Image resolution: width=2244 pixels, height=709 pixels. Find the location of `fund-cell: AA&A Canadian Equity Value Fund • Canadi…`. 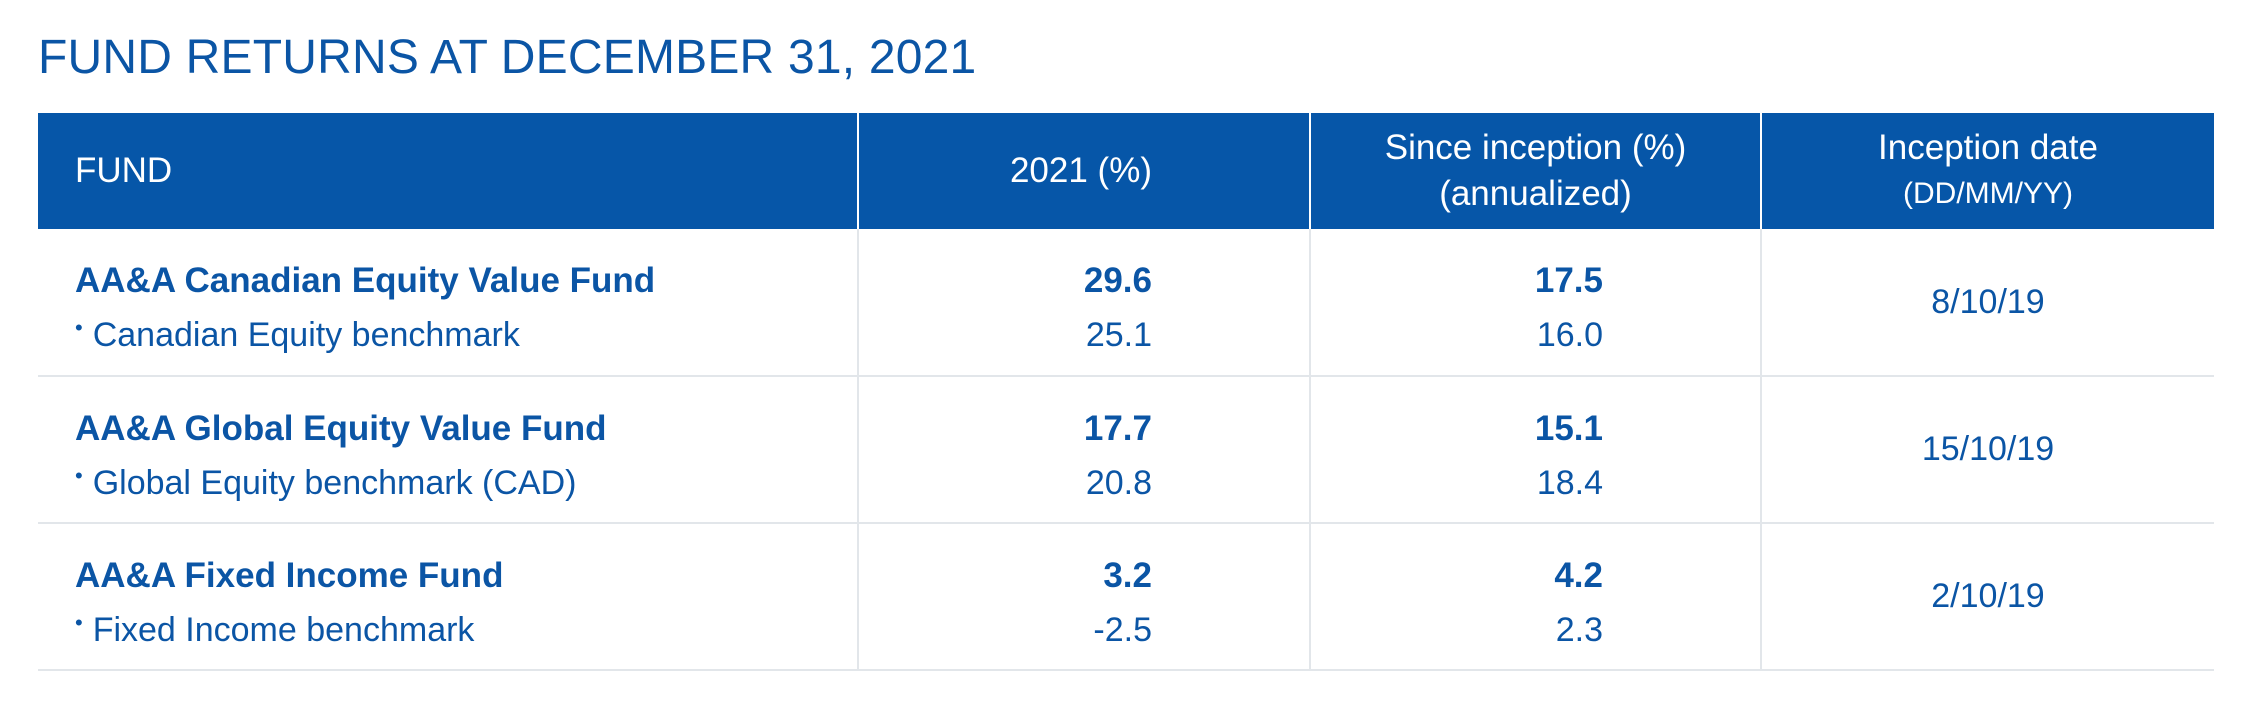

fund-cell: AA&A Canadian Equity Value Fund • Canadi… is located at coordinates (447, 302).